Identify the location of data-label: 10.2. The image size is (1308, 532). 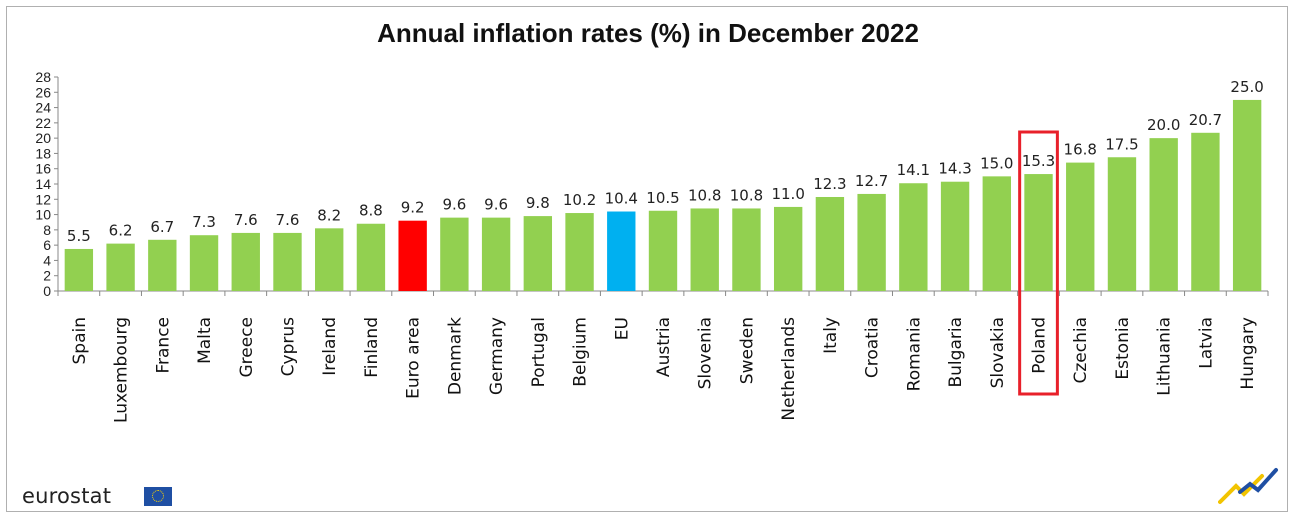
(579, 200).